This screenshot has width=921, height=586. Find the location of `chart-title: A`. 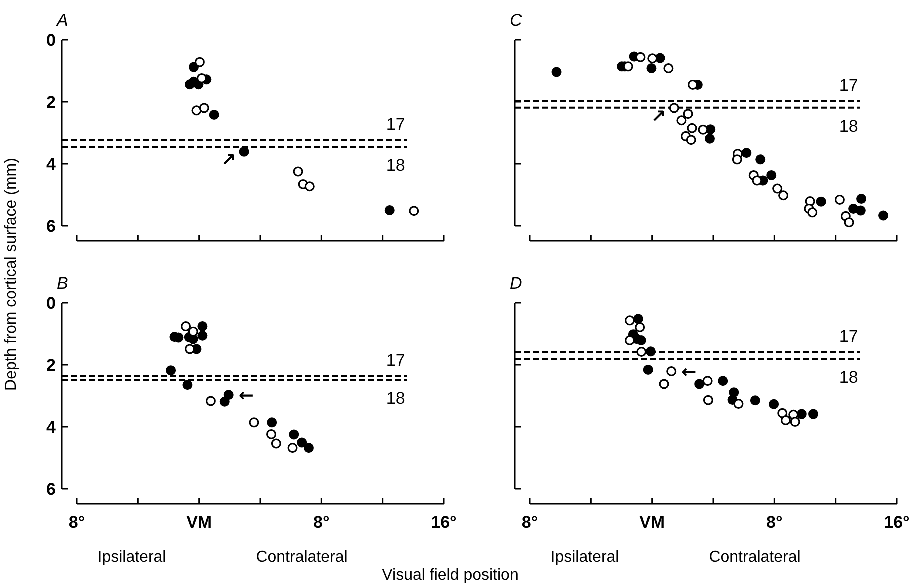

chart-title: A is located at coordinates (62, 20).